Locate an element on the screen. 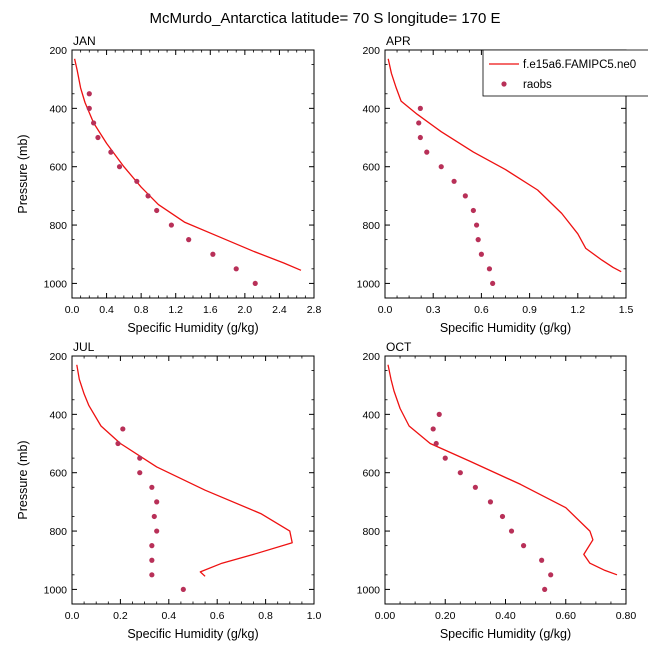  x-tick-label: 1.6 is located at coordinates (210, 310).